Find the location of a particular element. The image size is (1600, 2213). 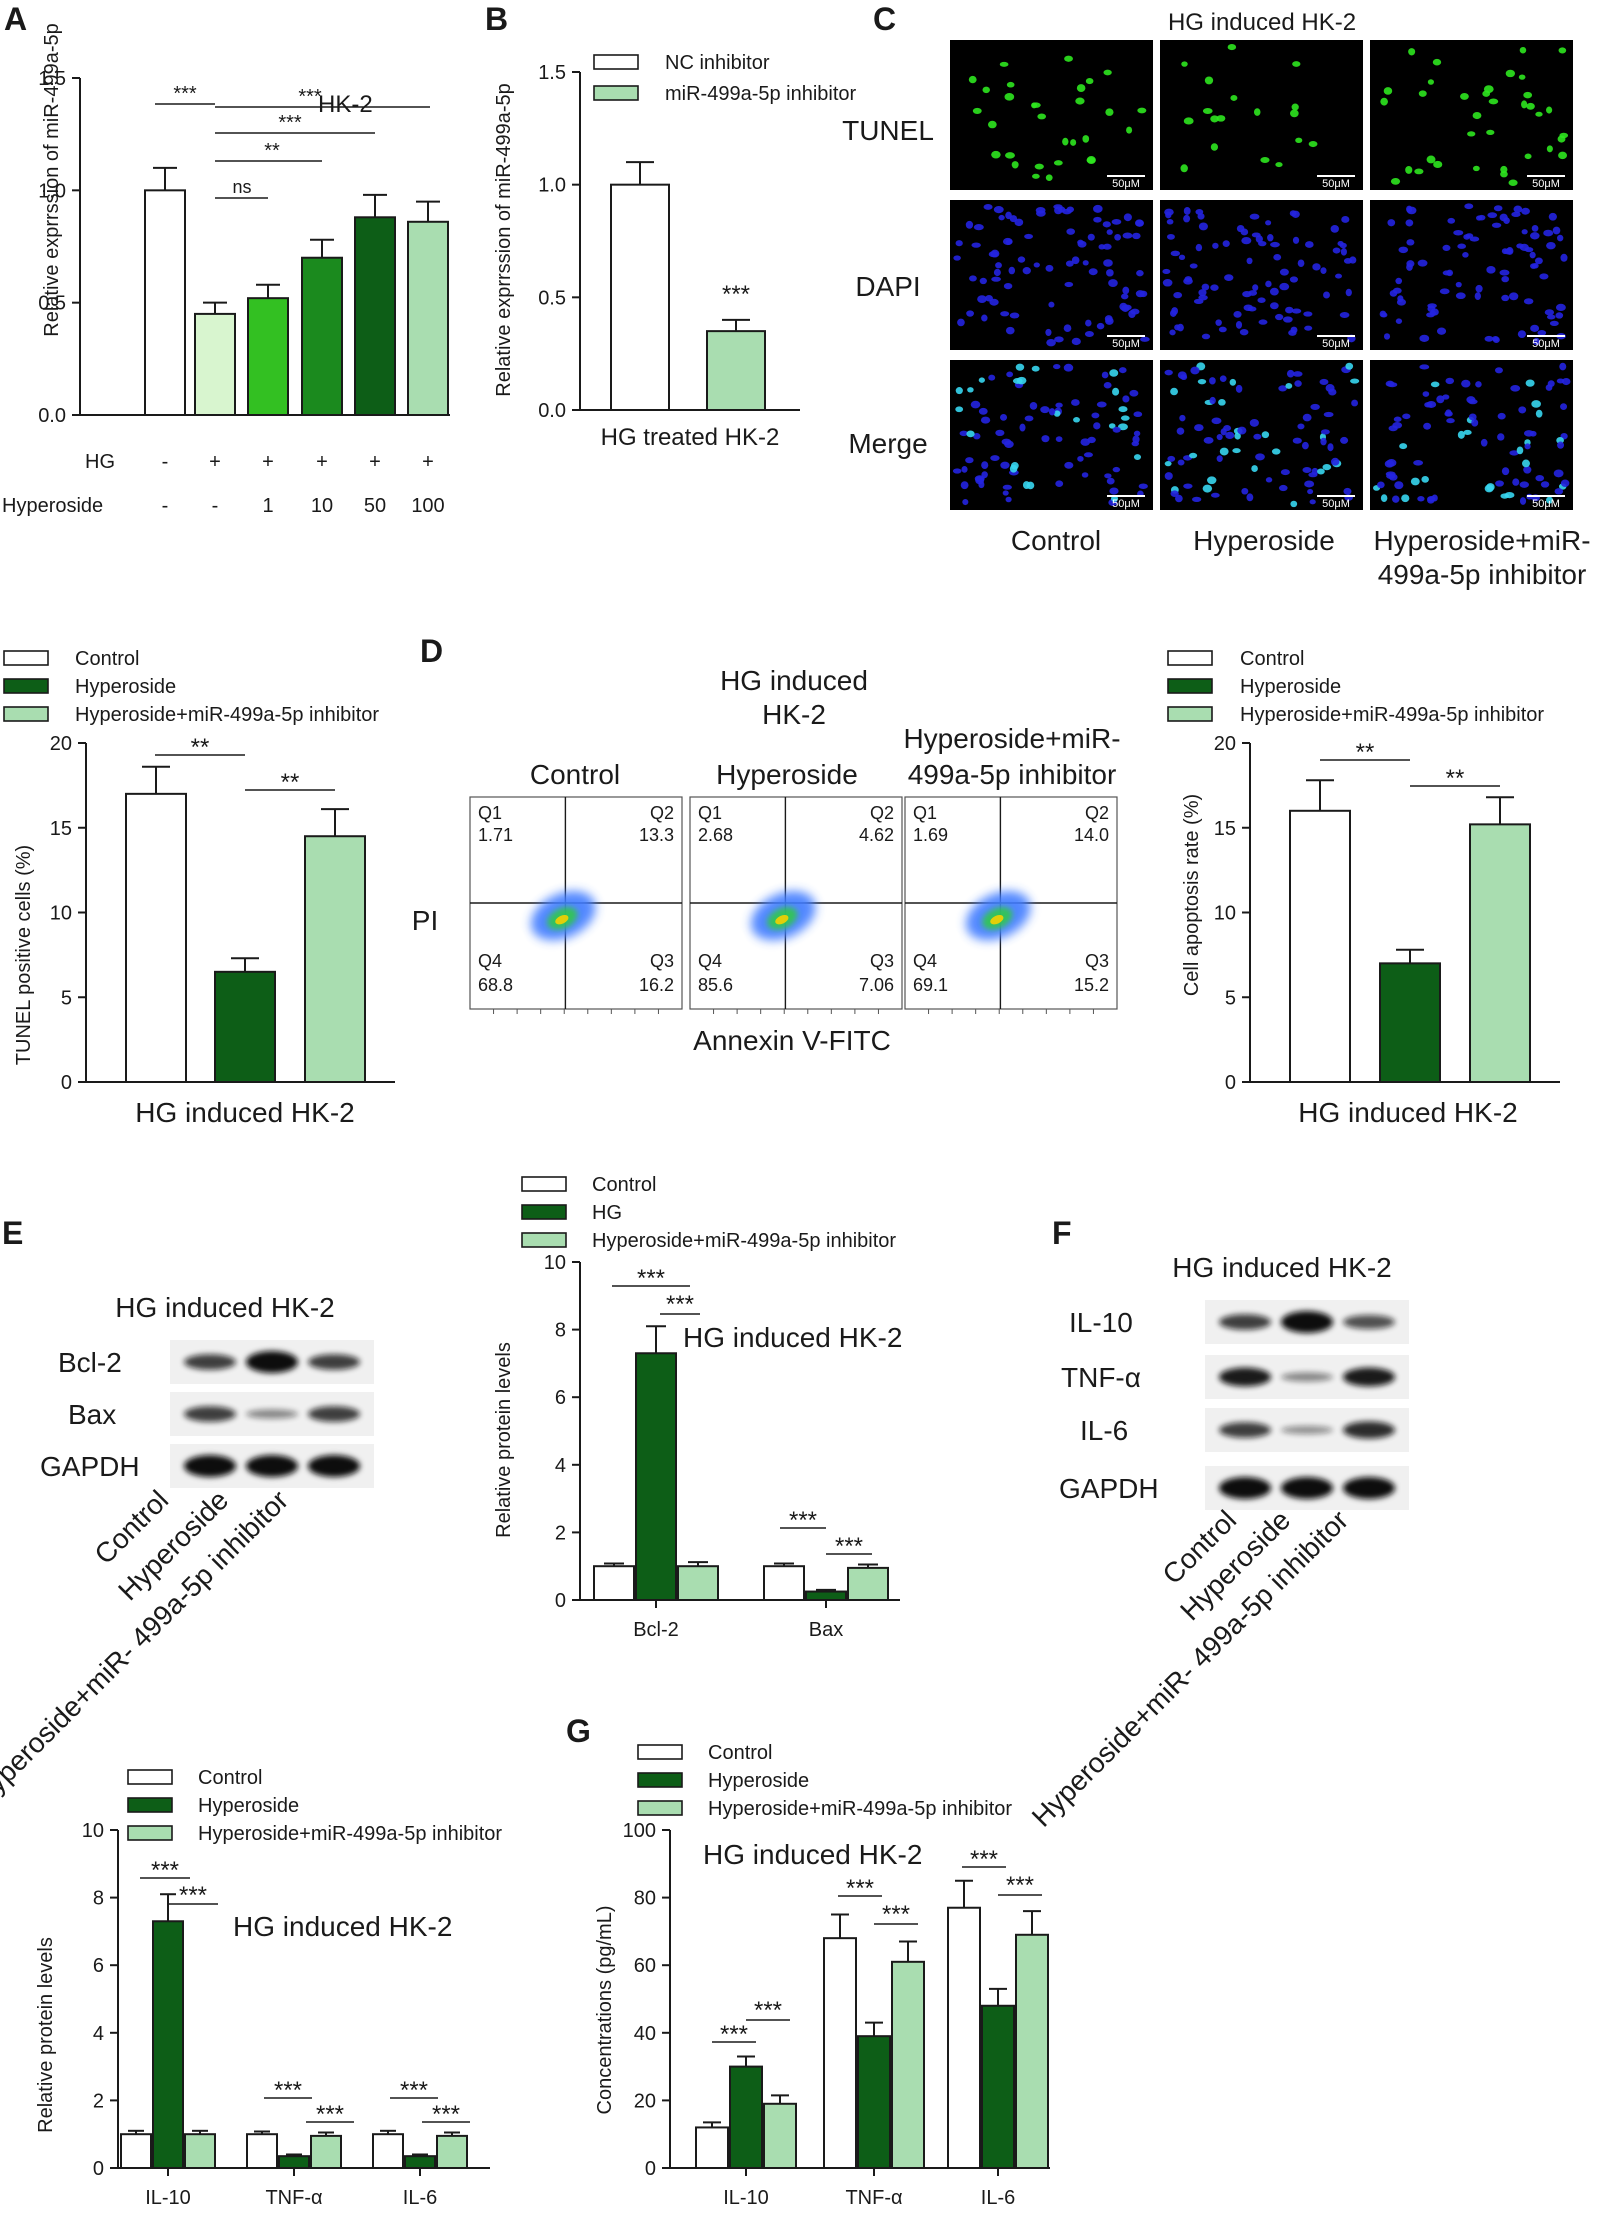

sig-label: *** is located at coordinates (849, 1546).